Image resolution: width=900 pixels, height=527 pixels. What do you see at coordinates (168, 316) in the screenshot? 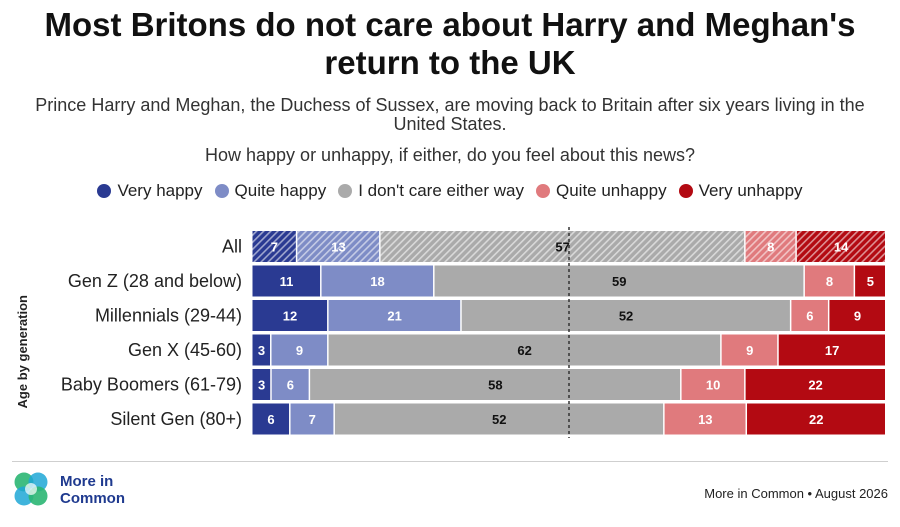
I see `category-label: Millennials (29-44)` at bounding box center [168, 316].